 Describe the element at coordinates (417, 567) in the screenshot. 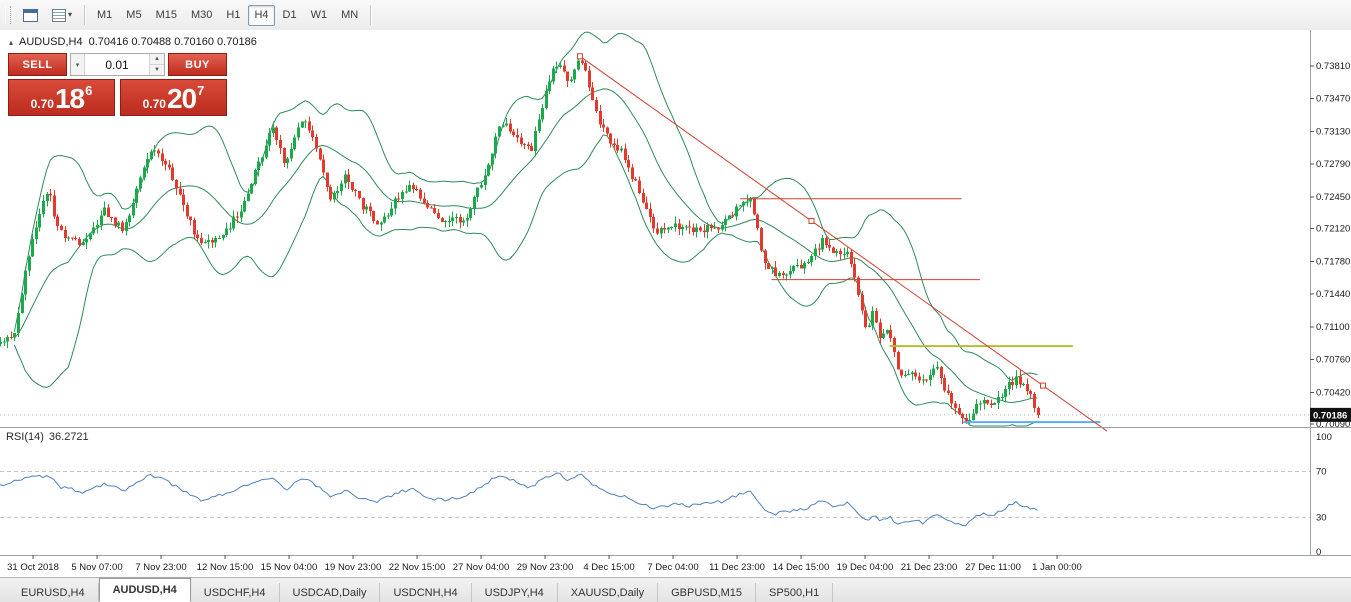

I see `time-axis-label: 22 Nov 15:00` at that location.